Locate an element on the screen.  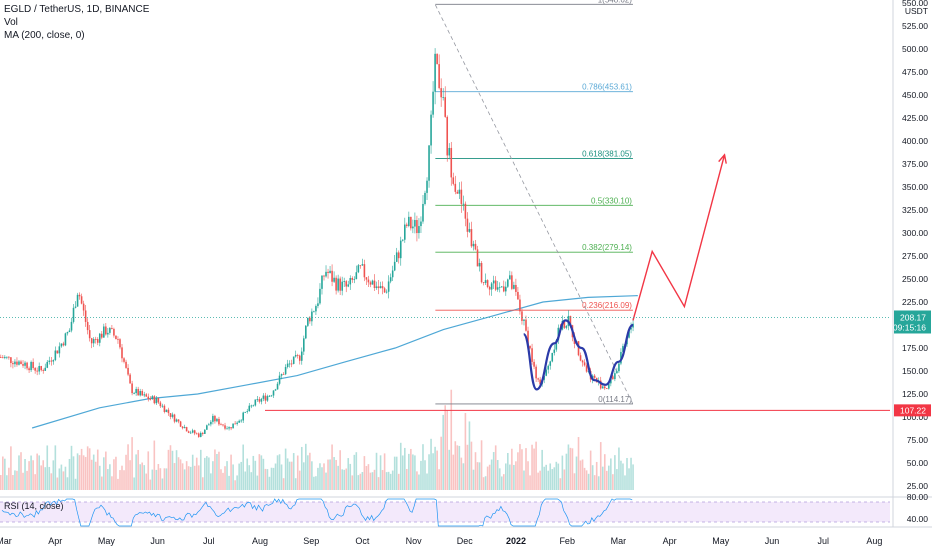
price-tick-label: 225.00 is located at coordinates (915, 302).